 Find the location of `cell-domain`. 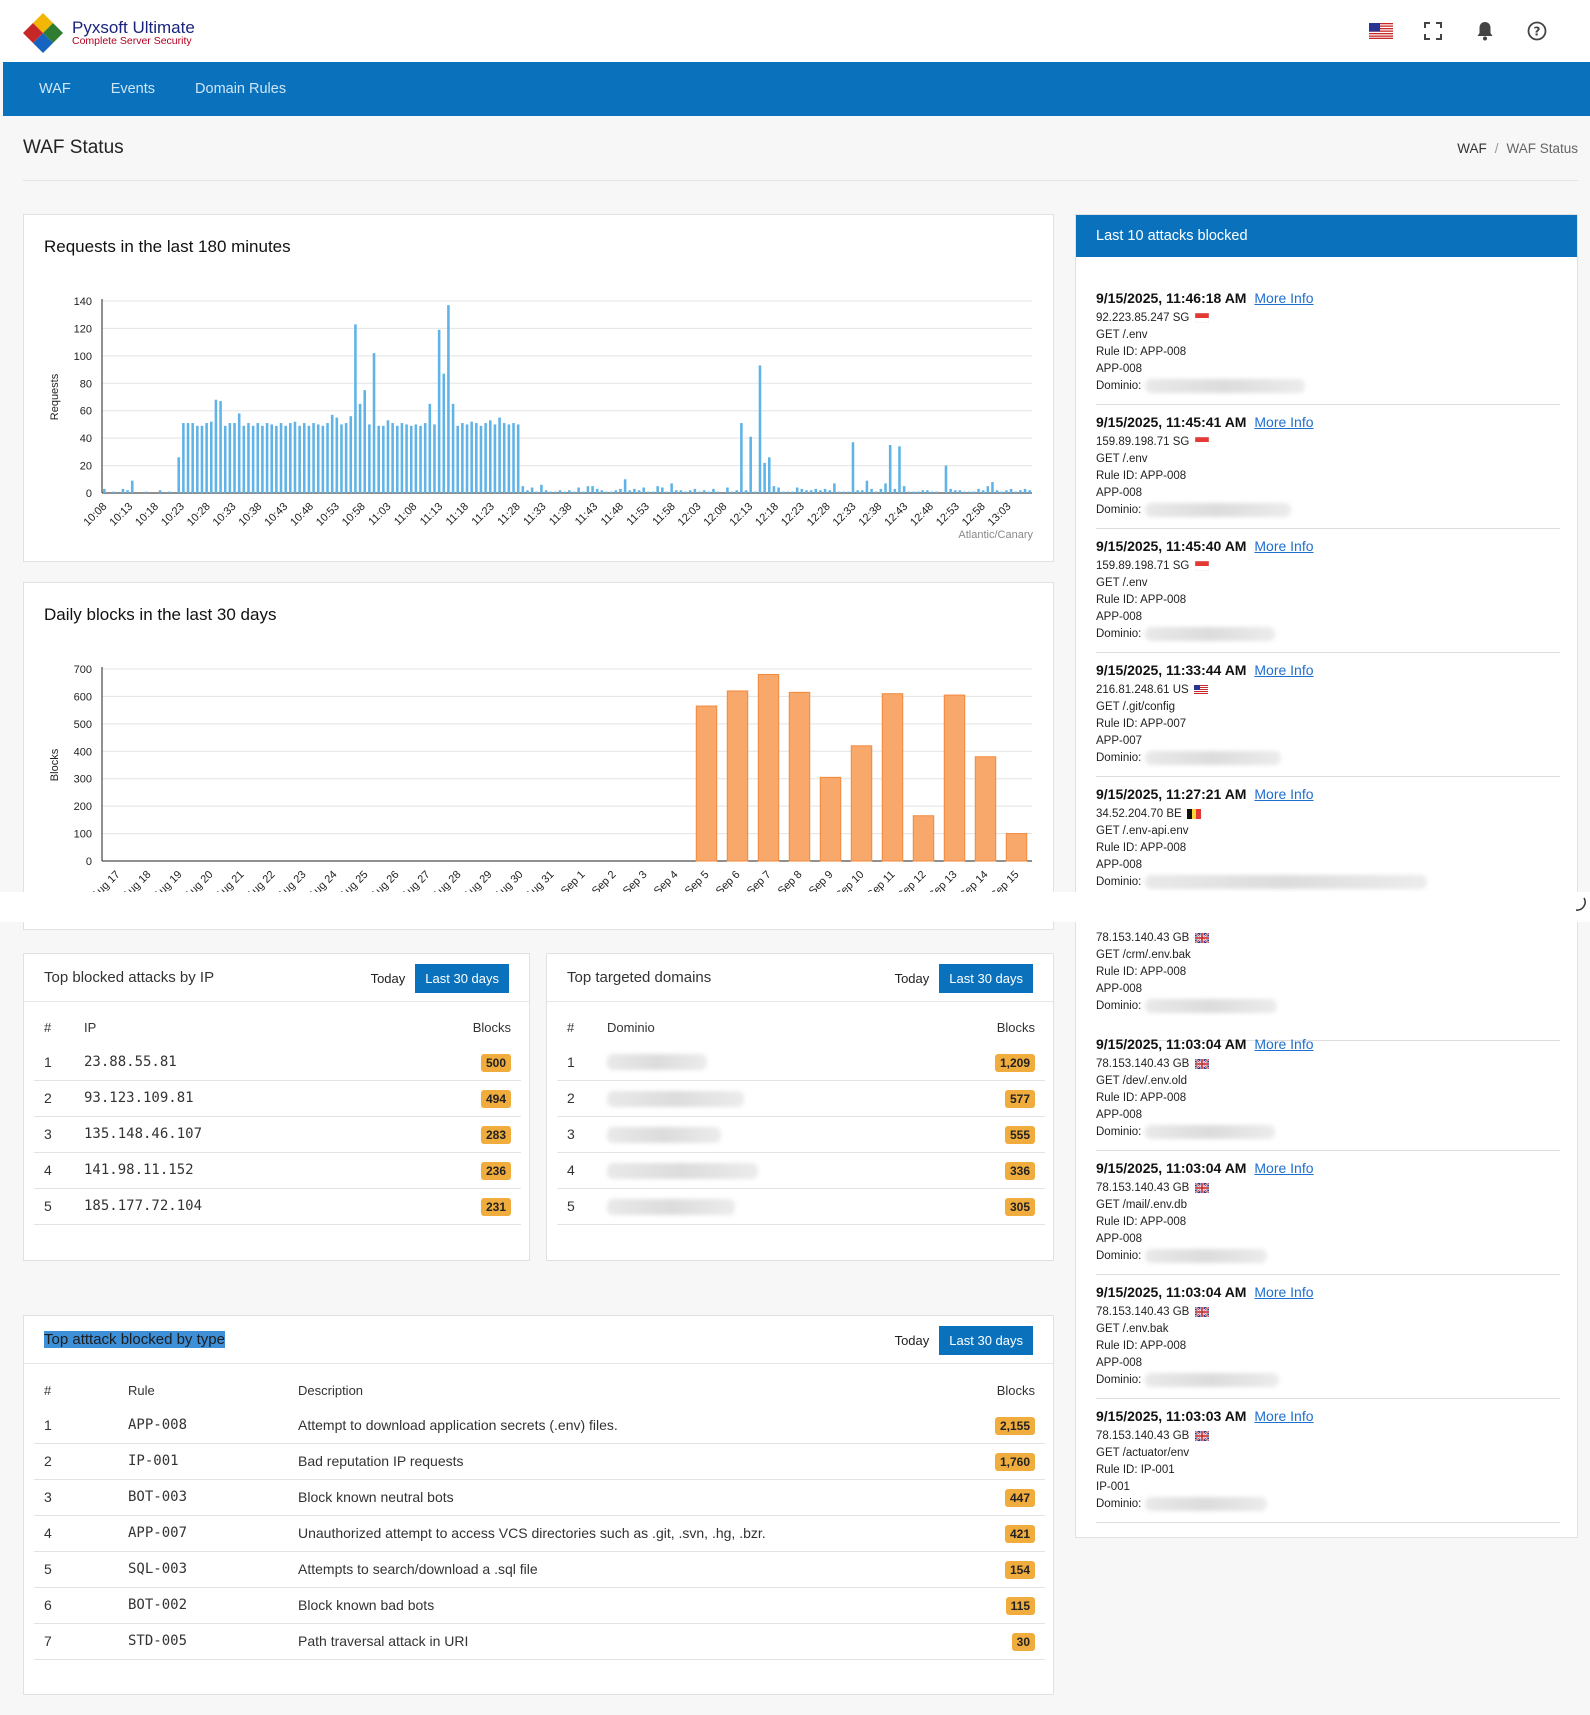

cell-domain is located at coordinates (763, 1206).